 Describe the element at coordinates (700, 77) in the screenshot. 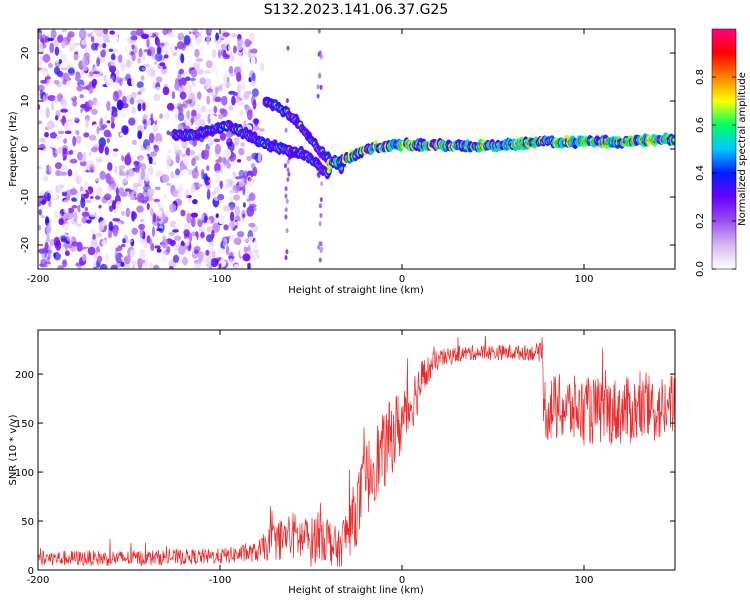

I see `colorbar-tick-label: 0.8` at that location.